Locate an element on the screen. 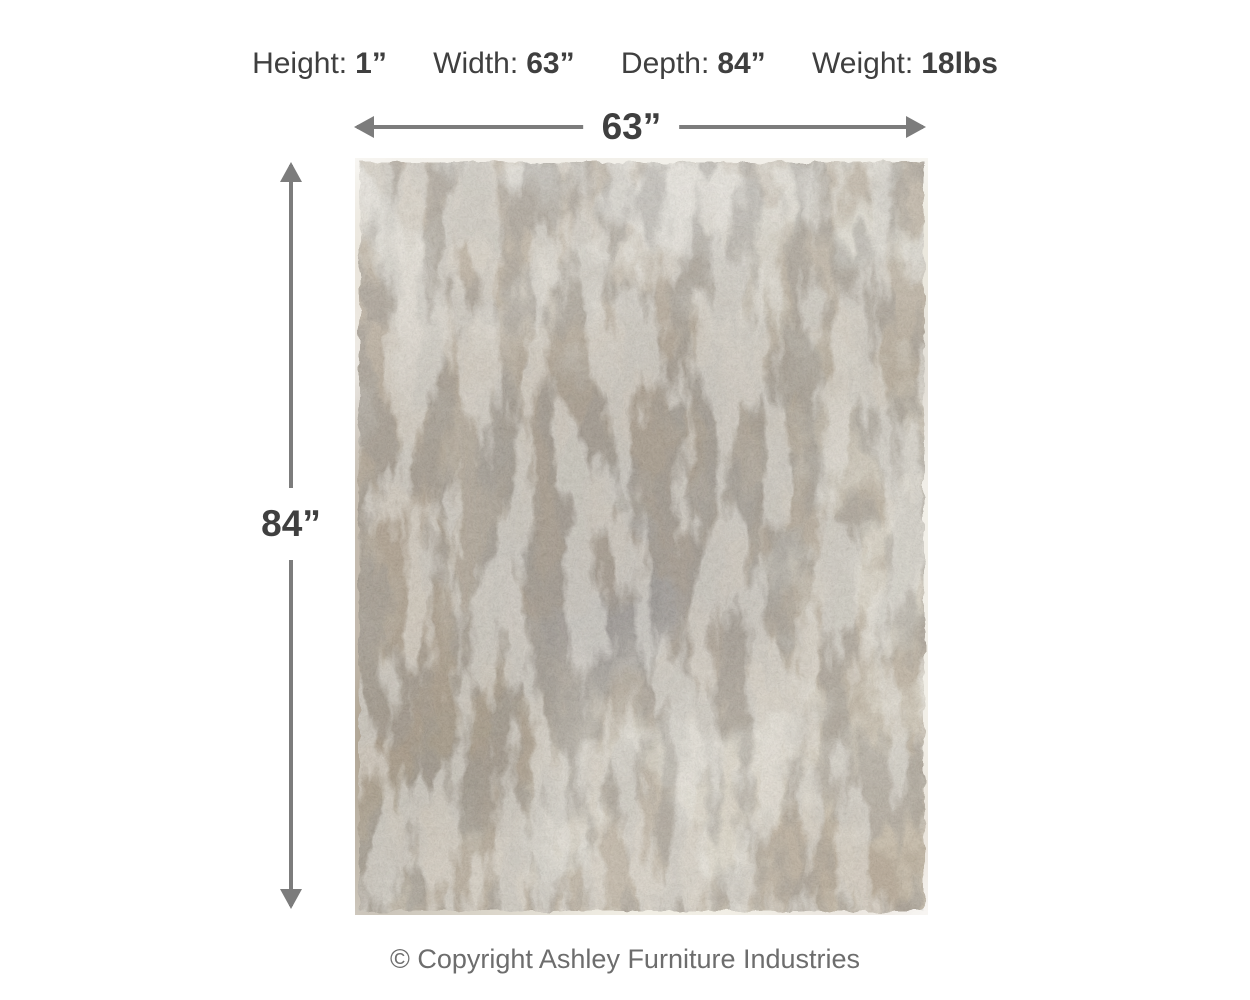 The image size is (1250, 1000). spec-weight-label: Weight: is located at coordinates (863, 63).